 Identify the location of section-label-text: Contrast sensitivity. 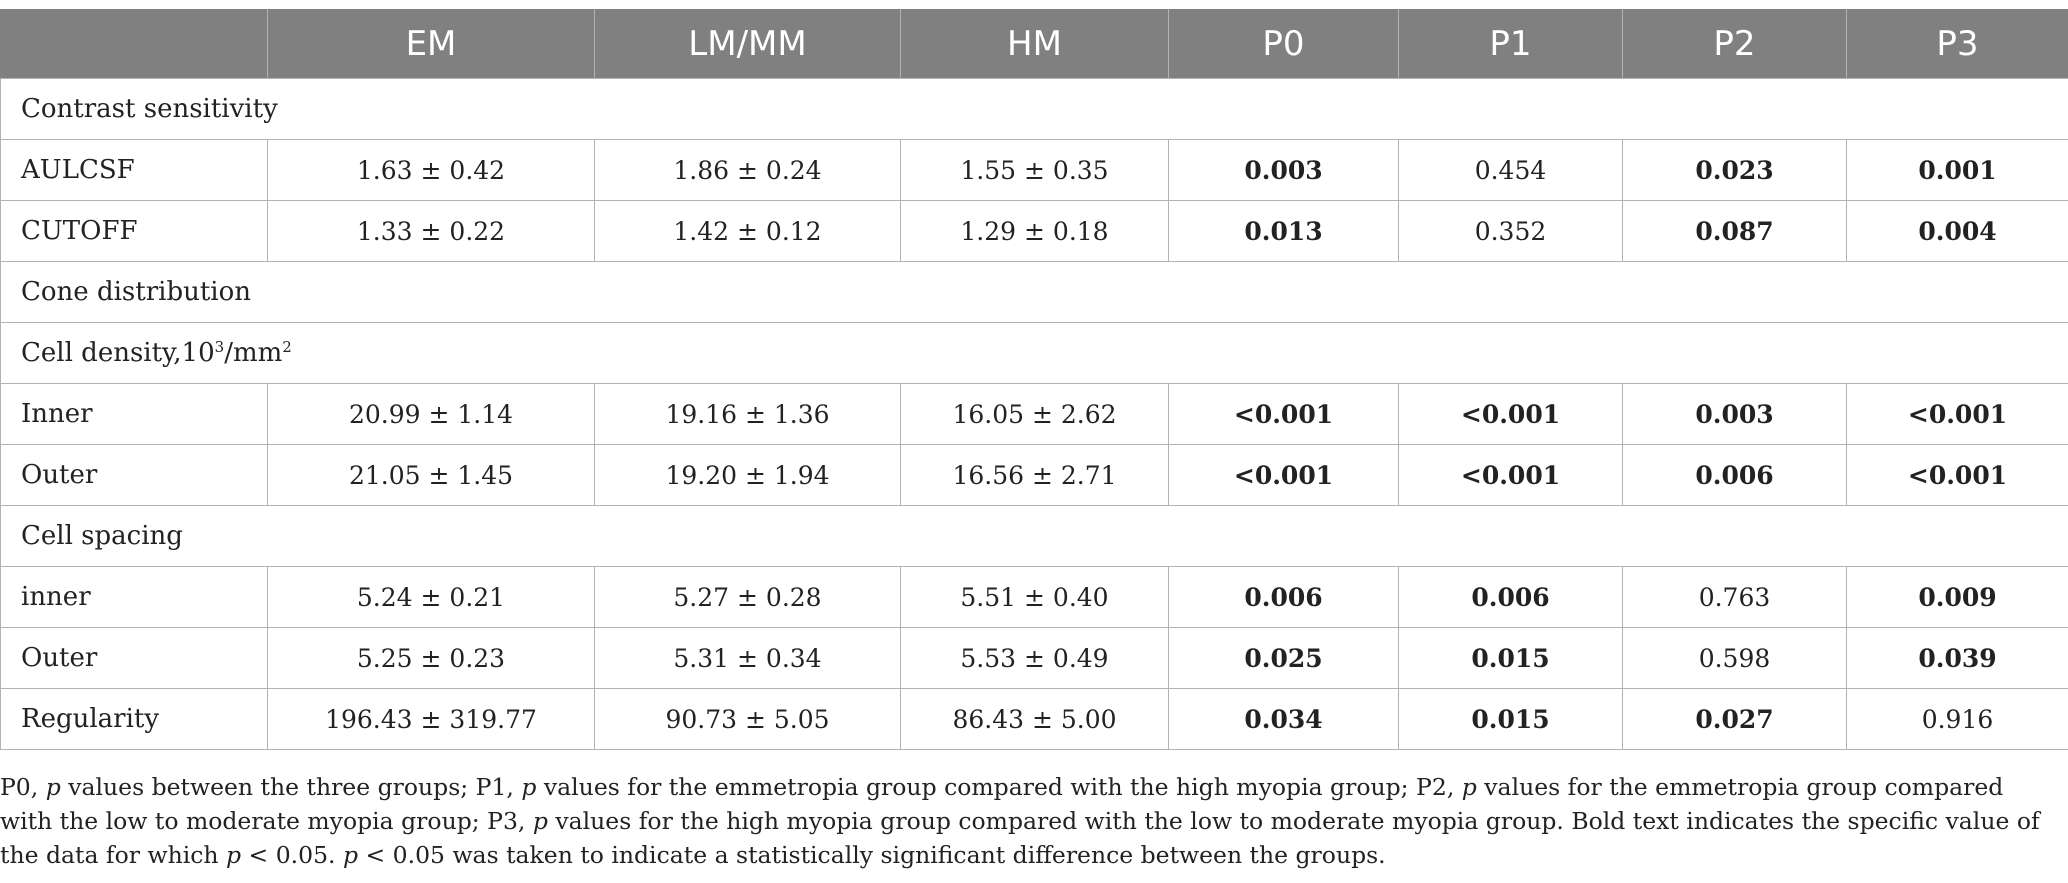
(149, 109).